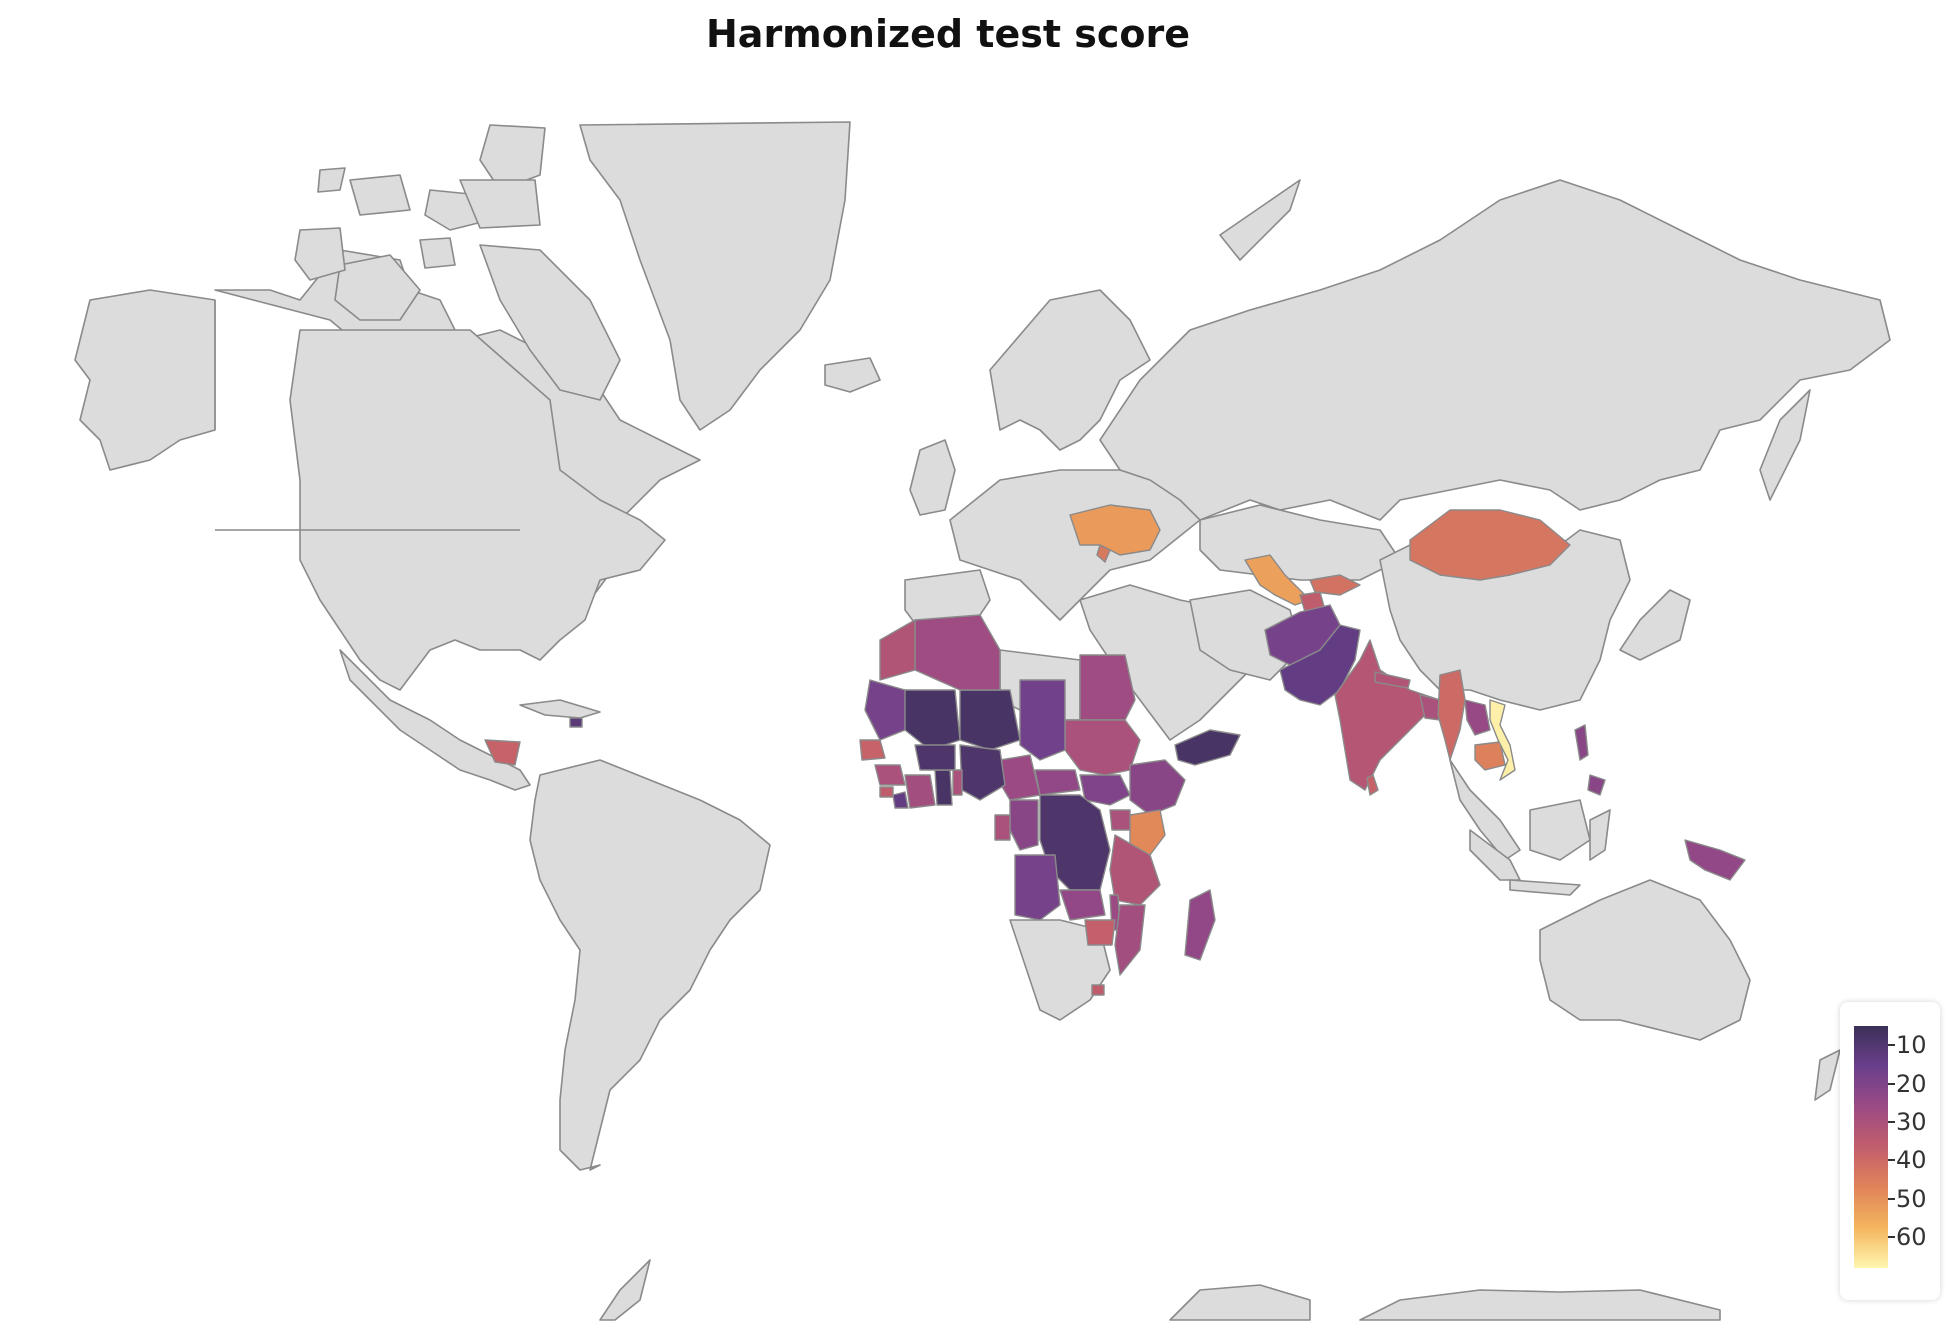 The height and width of the screenshot is (1324, 1948). Describe the element at coordinates (935, 757) in the screenshot. I see `region-burkina-faso: Burkina Faso: 9` at that location.